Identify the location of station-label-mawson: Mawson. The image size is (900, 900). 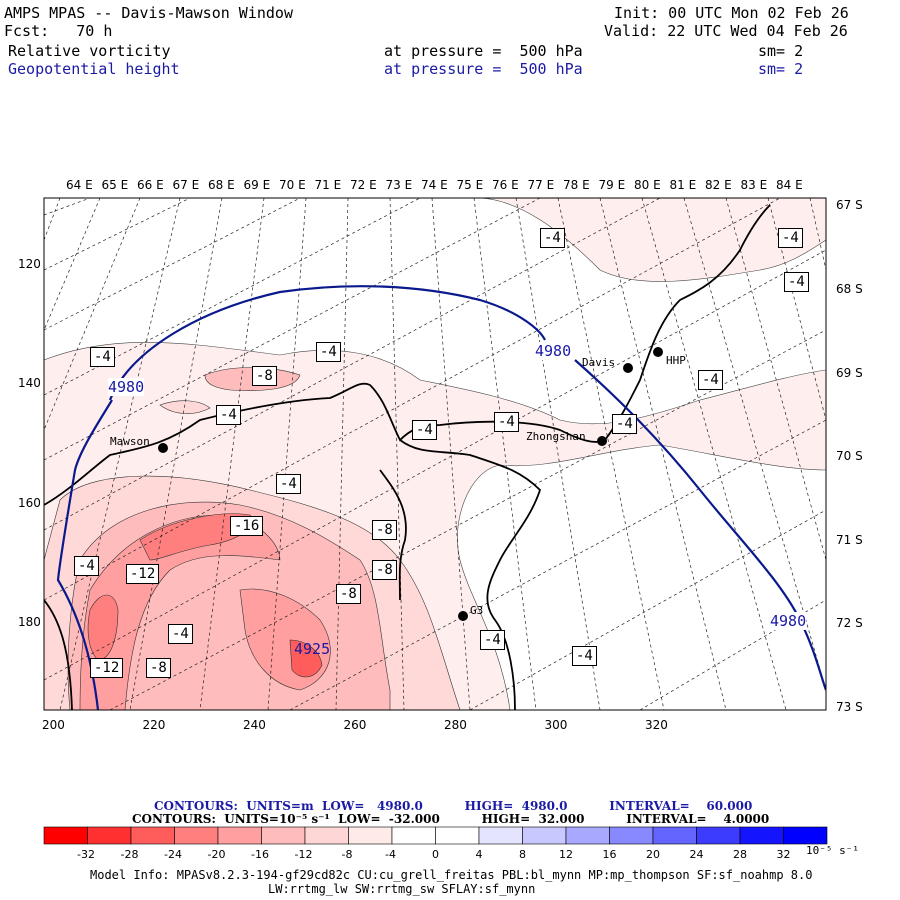
(130, 441).